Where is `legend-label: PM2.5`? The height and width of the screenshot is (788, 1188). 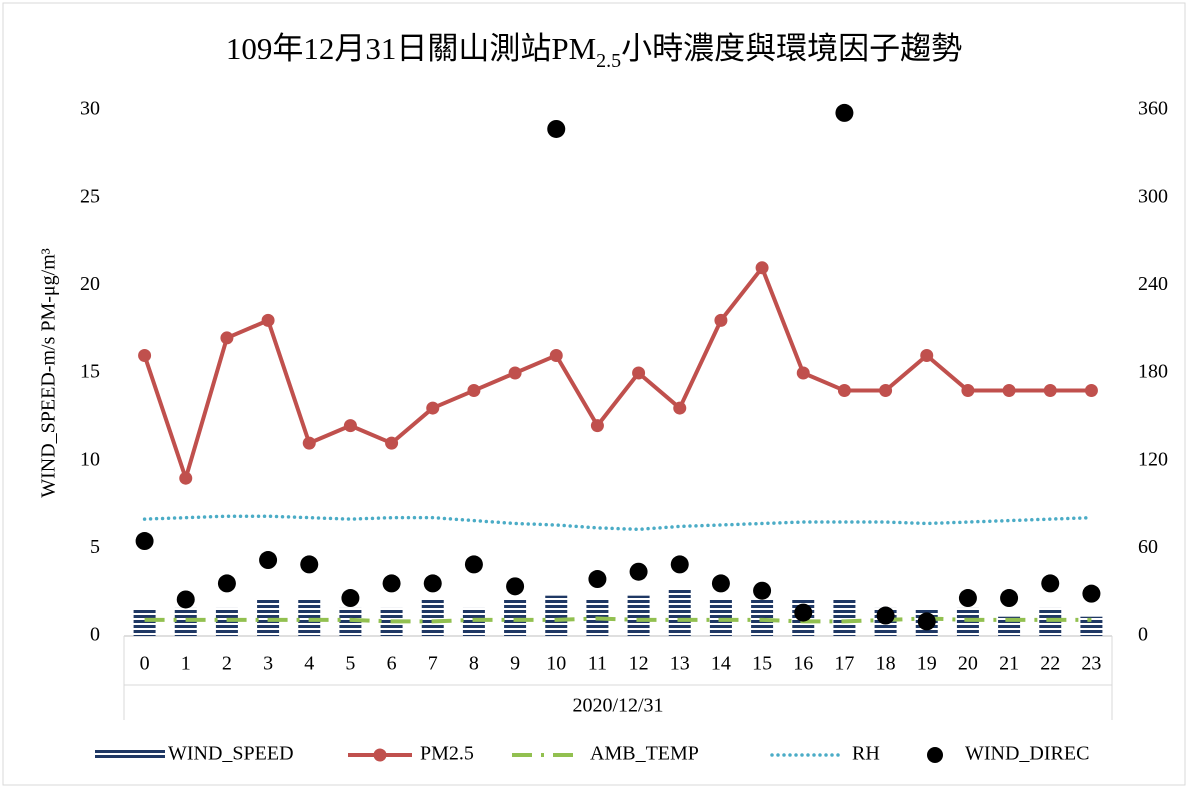
legend-label: PM2.5 is located at coordinates (447, 754).